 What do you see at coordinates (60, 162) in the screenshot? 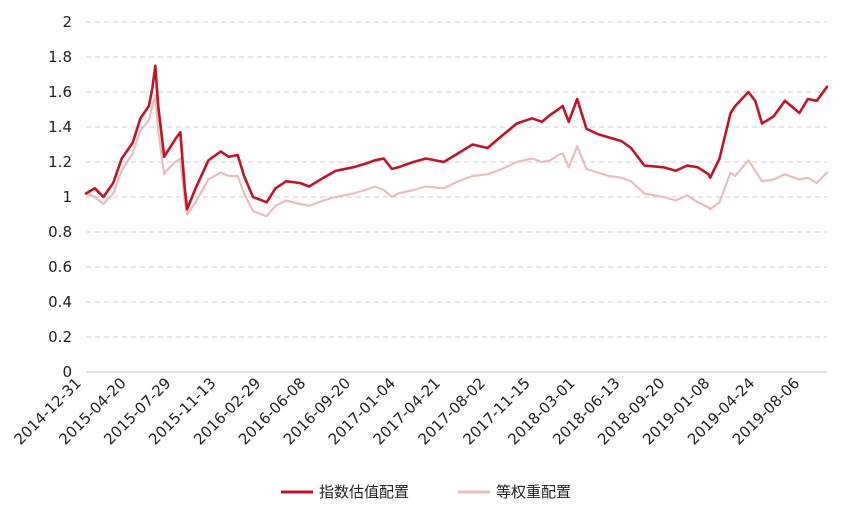
I see `y-tick-label: 1.2` at bounding box center [60, 162].